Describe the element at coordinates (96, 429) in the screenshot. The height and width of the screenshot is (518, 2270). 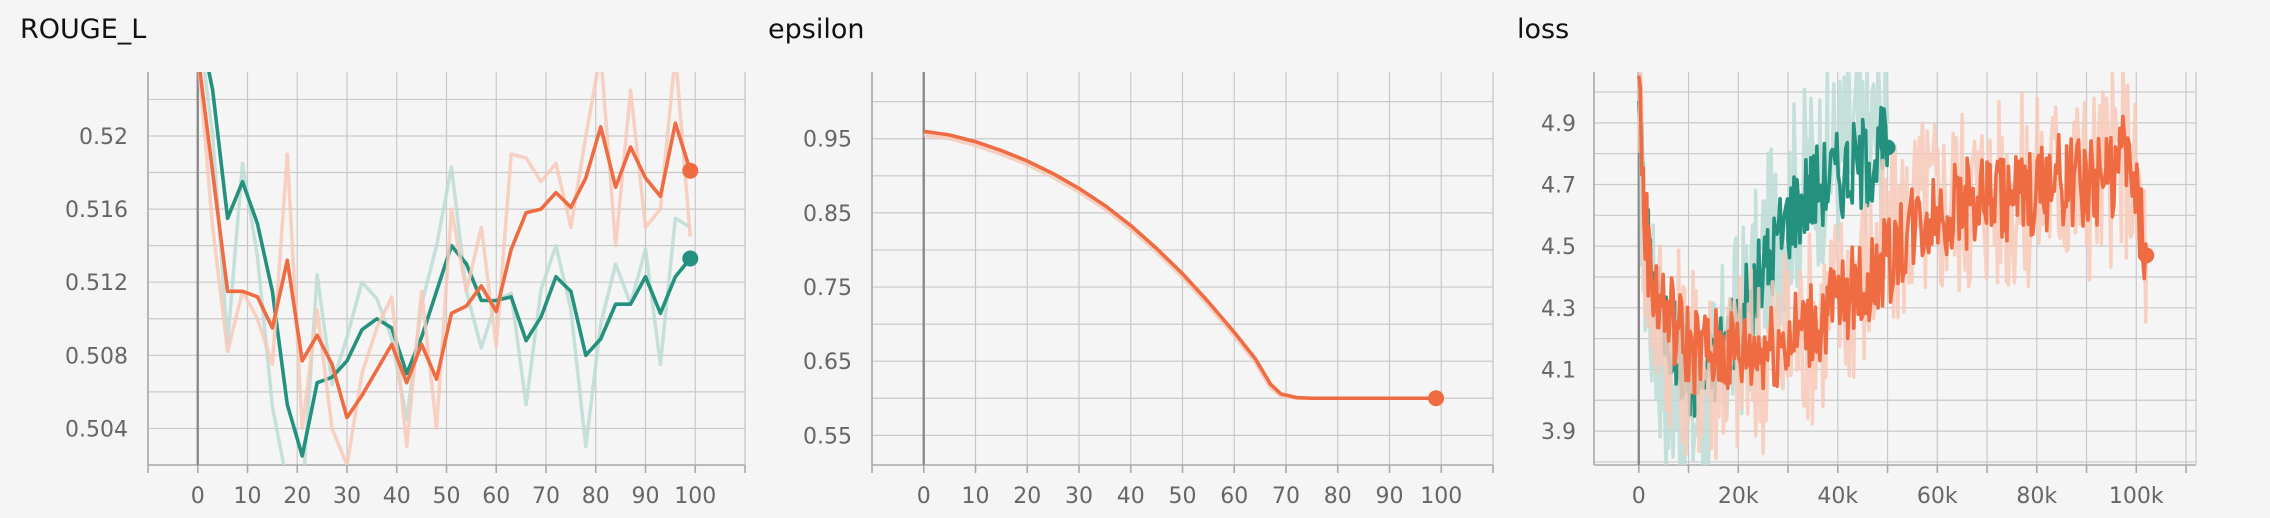
I see `y-tick-label: 0.504` at that location.